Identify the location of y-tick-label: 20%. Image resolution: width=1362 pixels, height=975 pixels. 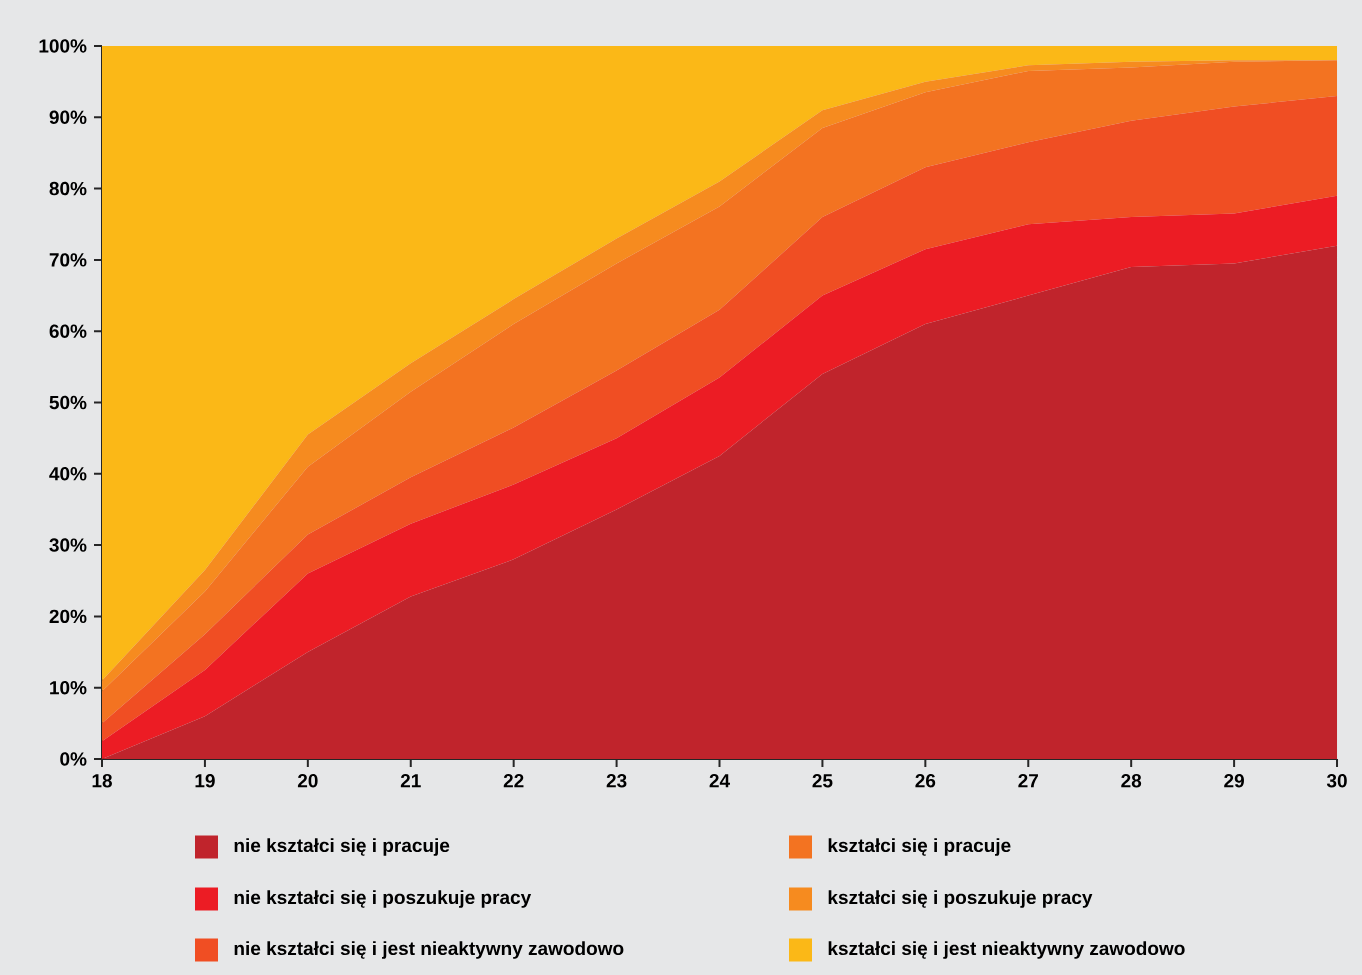
(68, 616).